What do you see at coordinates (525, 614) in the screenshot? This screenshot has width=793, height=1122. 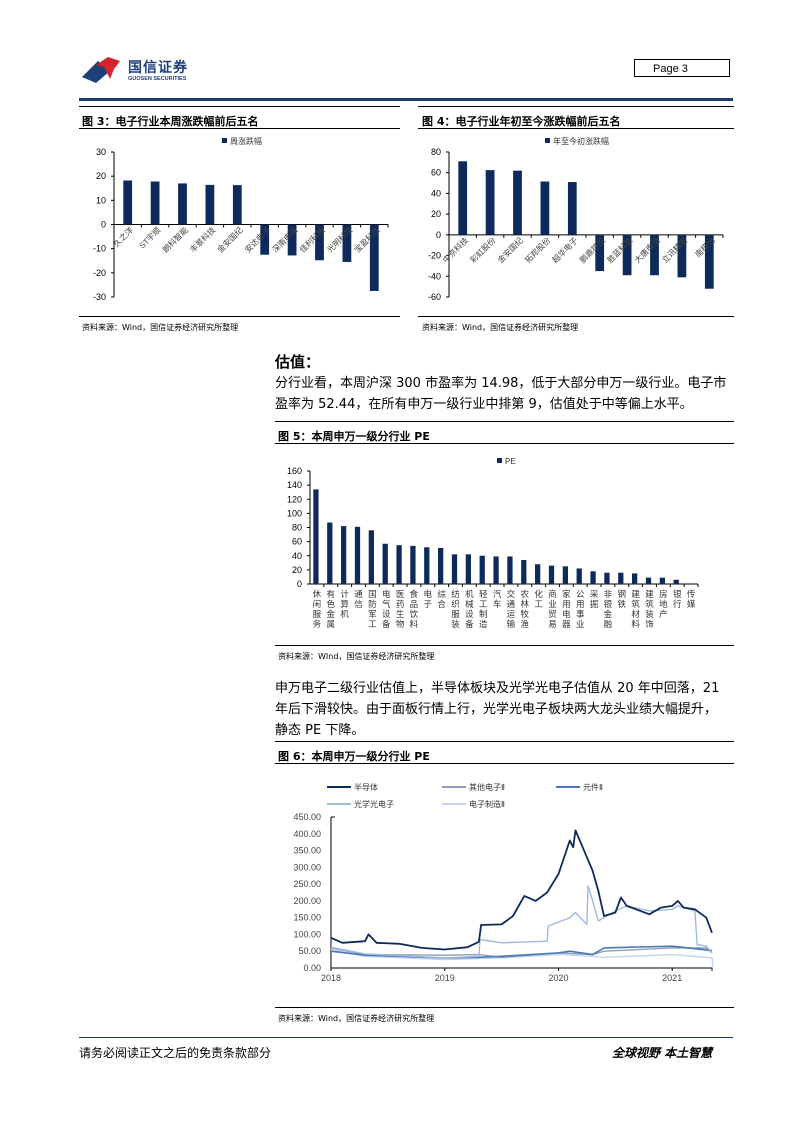 I see `svg-text: 牧` at bounding box center [525, 614].